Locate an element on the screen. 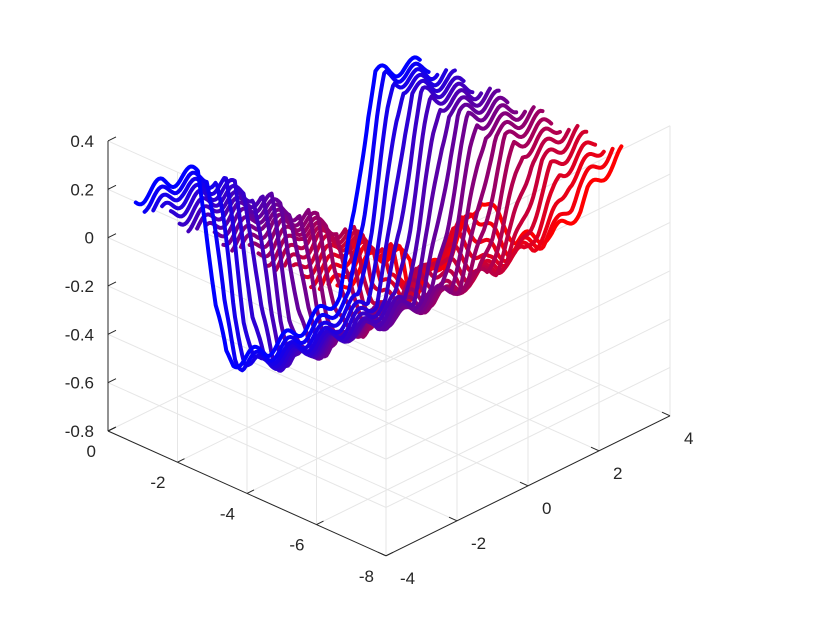  z-tick-label: -0.4 is located at coordinates (79, 334).